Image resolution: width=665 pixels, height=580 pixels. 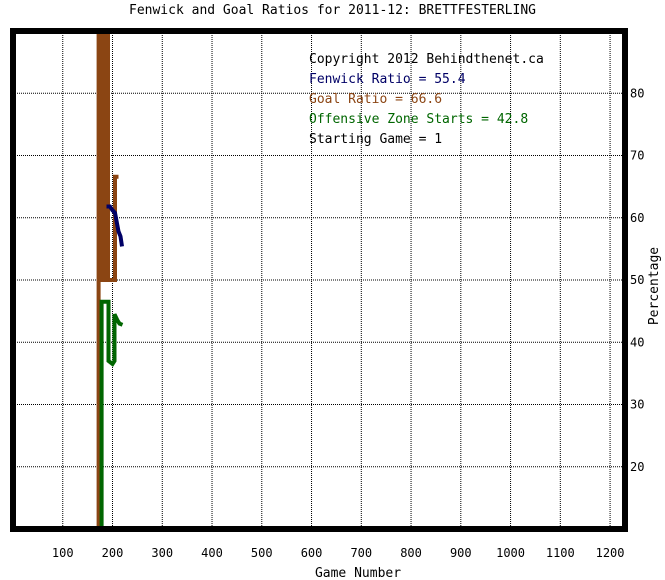 I want to click on y-tick-label: 60, so click(x=637, y=218).